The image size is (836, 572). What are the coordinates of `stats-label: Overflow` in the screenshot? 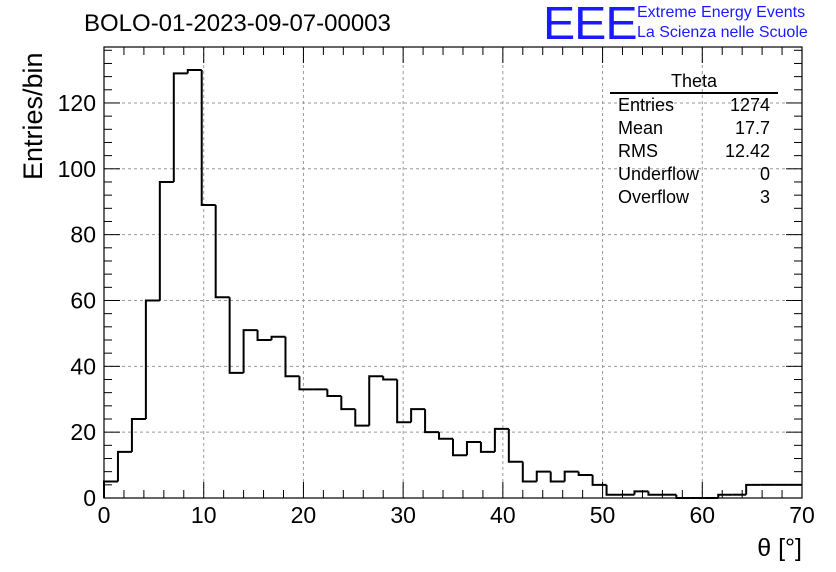 It's located at (654, 197).